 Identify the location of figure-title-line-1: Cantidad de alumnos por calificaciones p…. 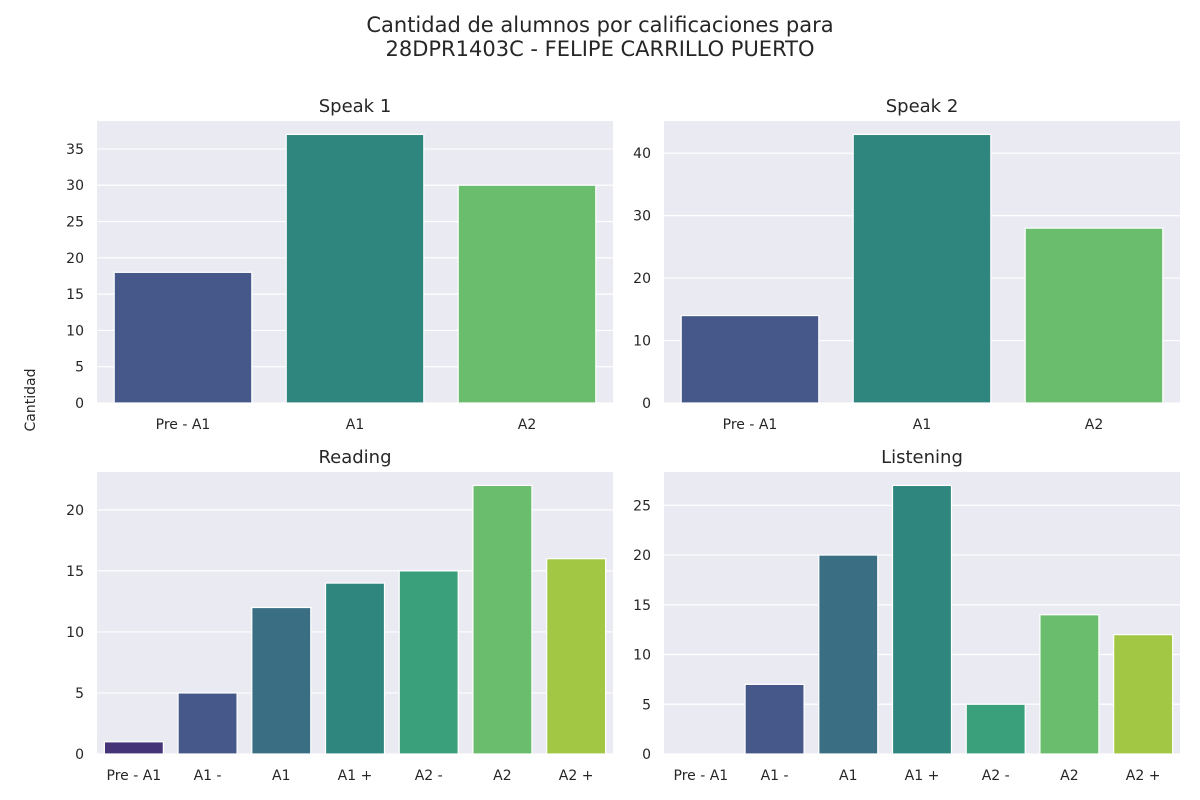
(600, 25).